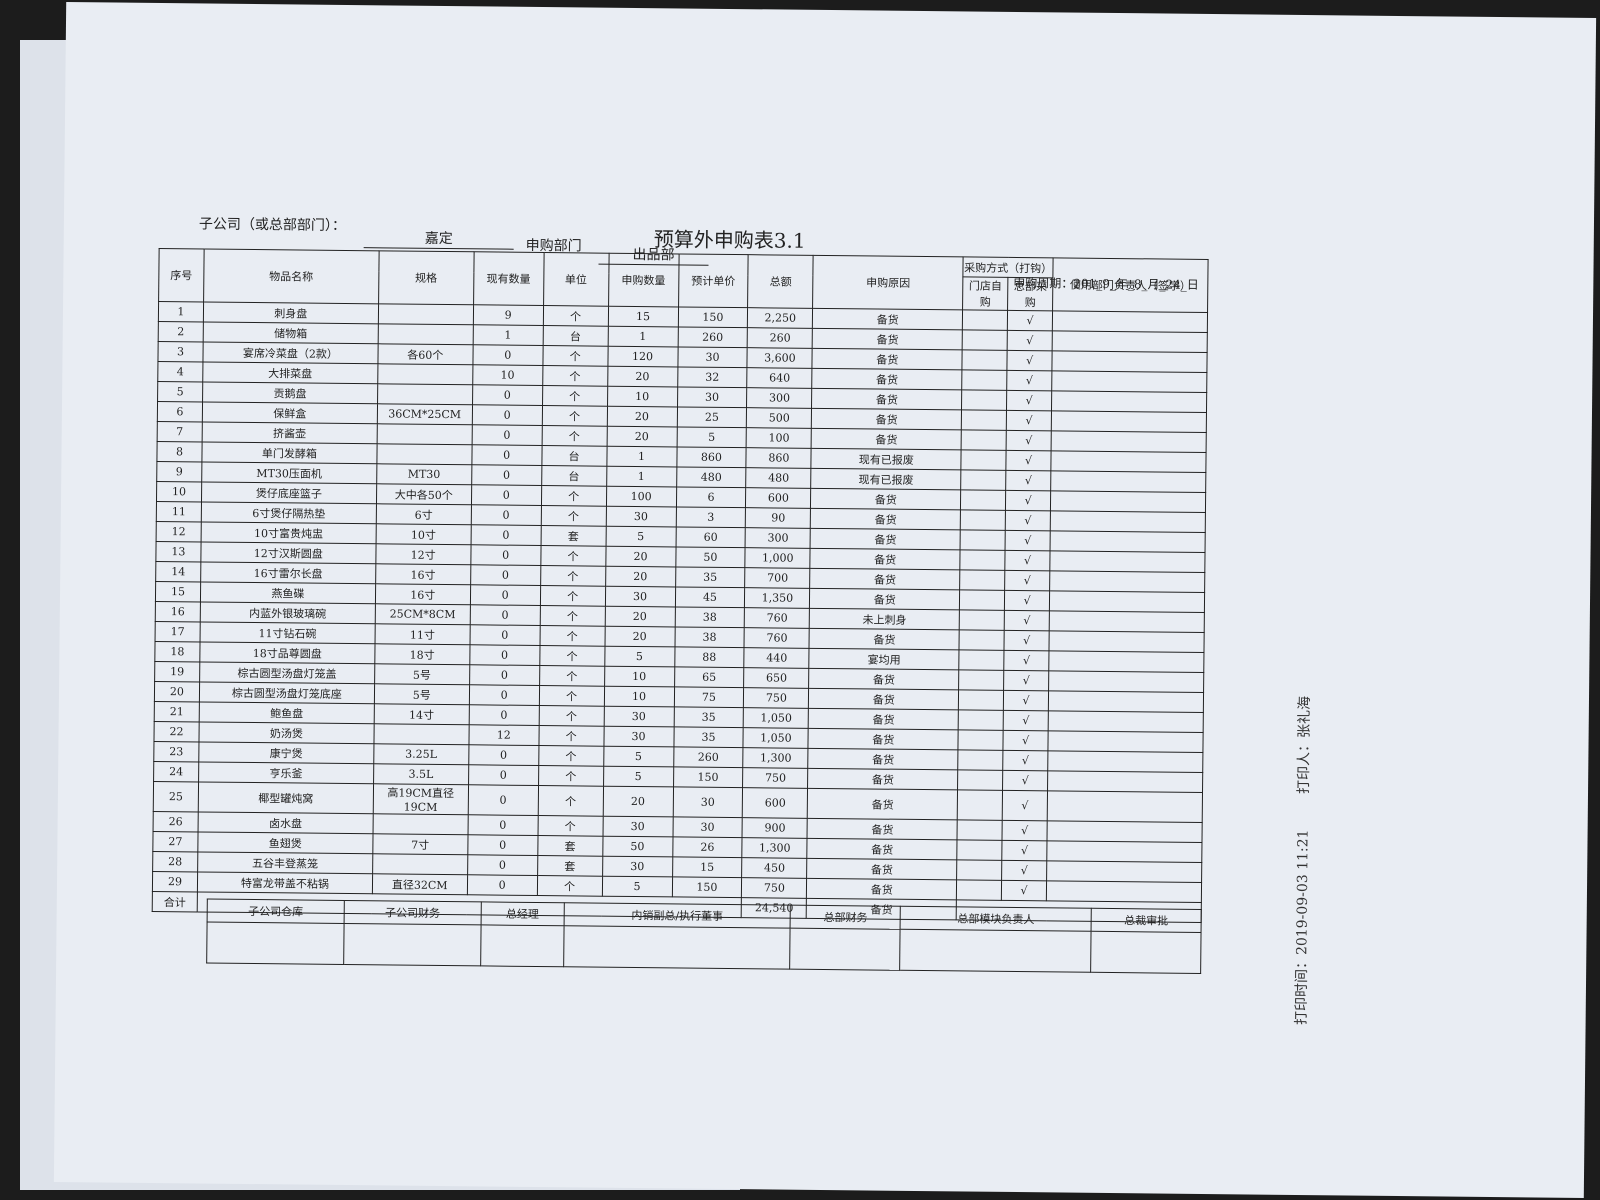 The height and width of the screenshot is (1200, 1600). Describe the element at coordinates (290, 372) in the screenshot. I see `cell-name: 大排菜盘` at that location.